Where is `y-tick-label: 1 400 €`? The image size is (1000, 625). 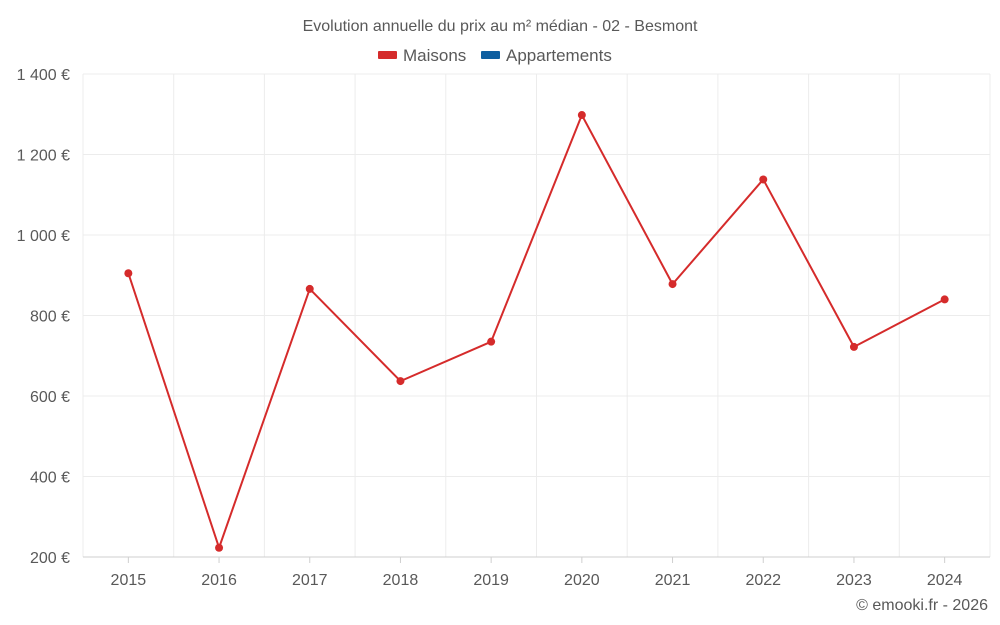
y-tick-label: 1 400 € is located at coordinates (43, 75).